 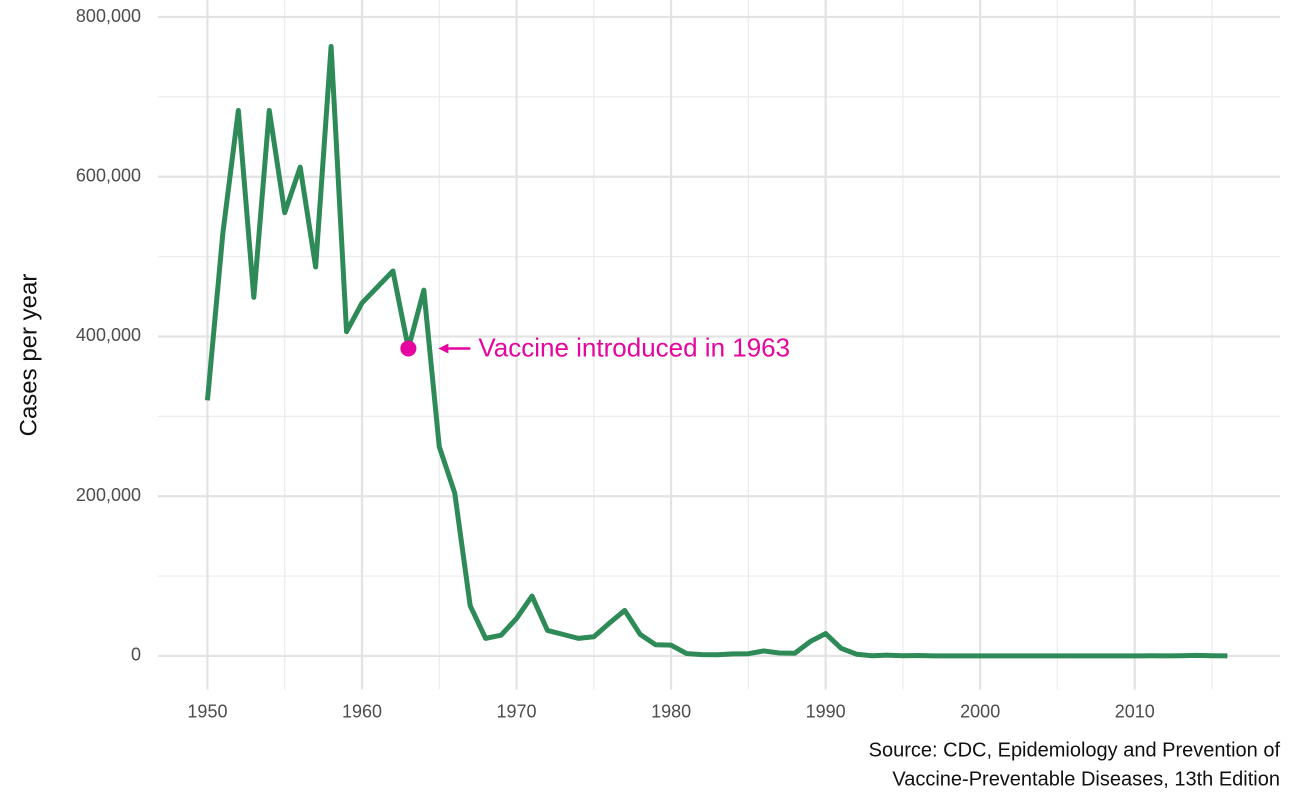 What do you see at coordinates (28, 355) in the screenshot?
I see `y-axis-label: Cases per year` at bounding box center [28, 355].